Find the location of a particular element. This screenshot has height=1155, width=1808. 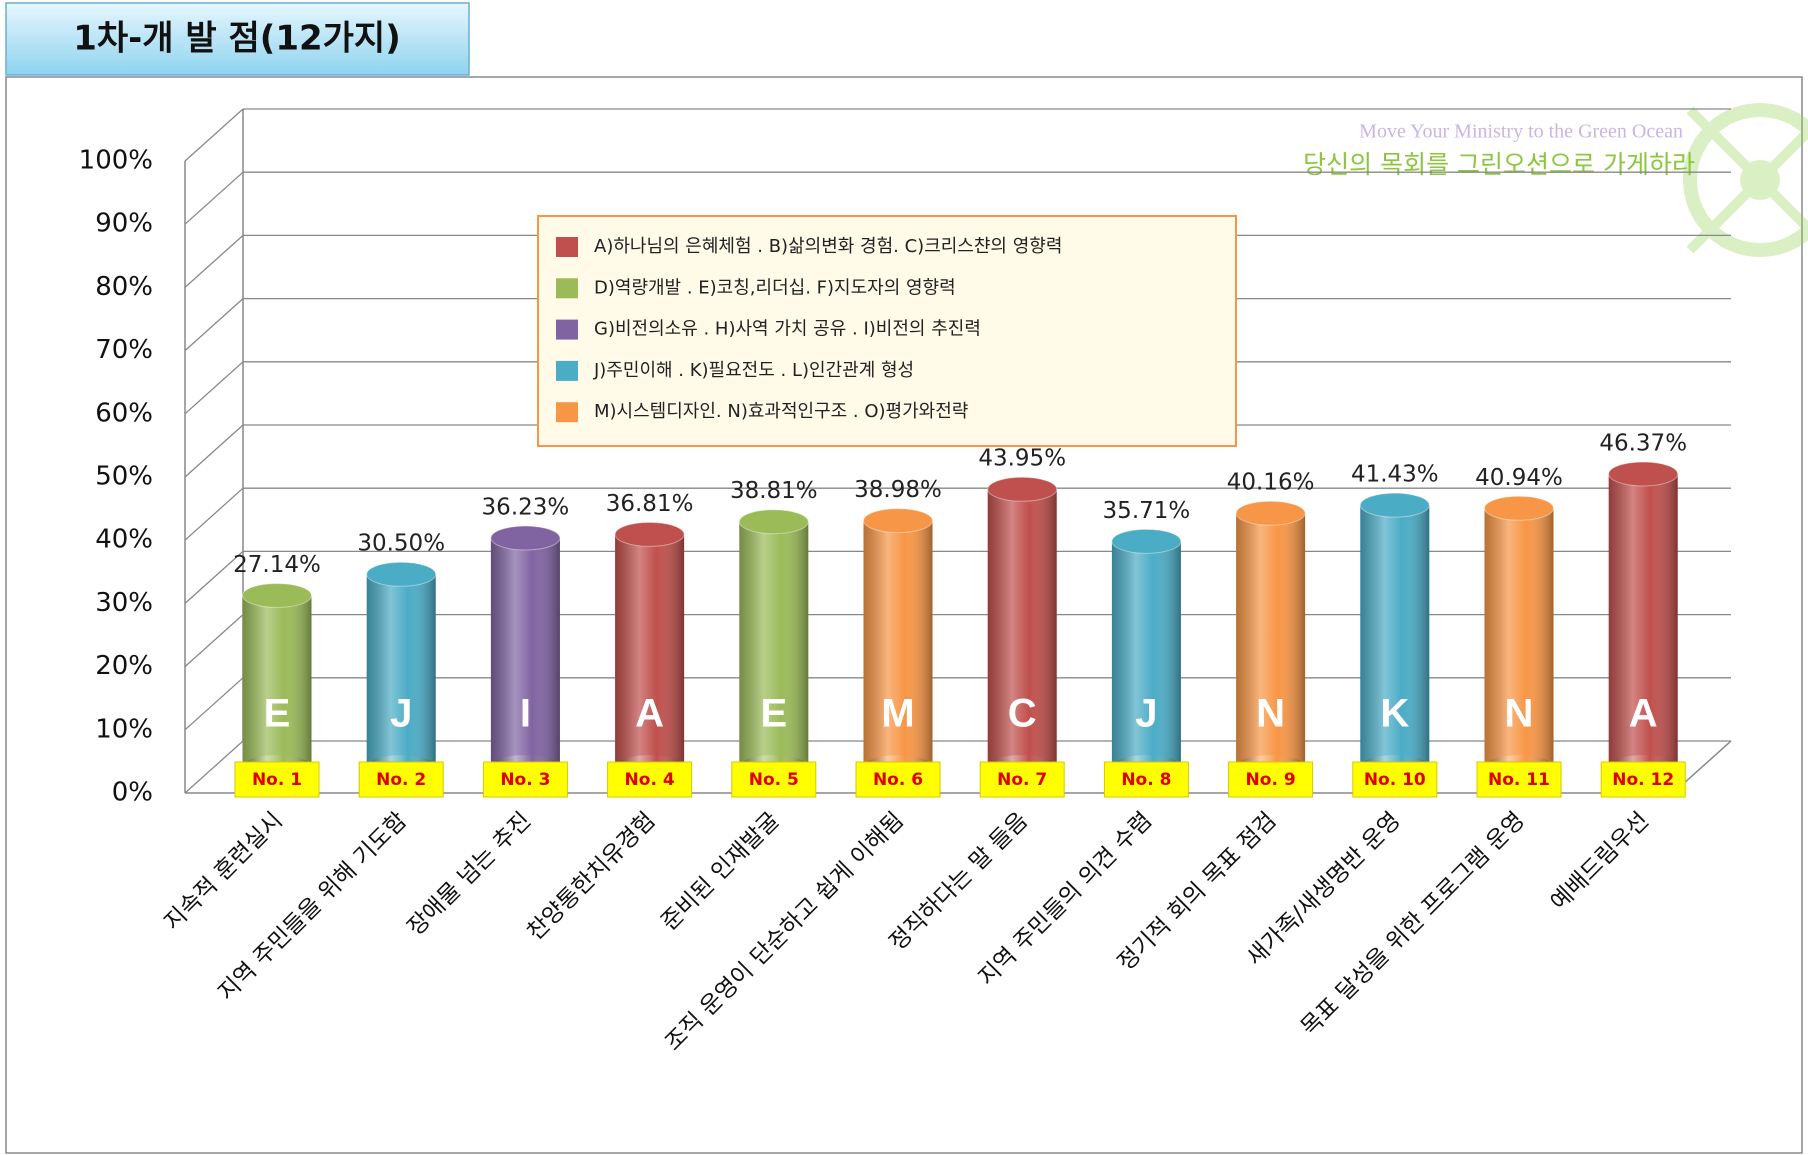

legend-label: D)역량개발 . E)코칭,리더십. F)지도자의 영향력 is located at coordinates (775, 287).